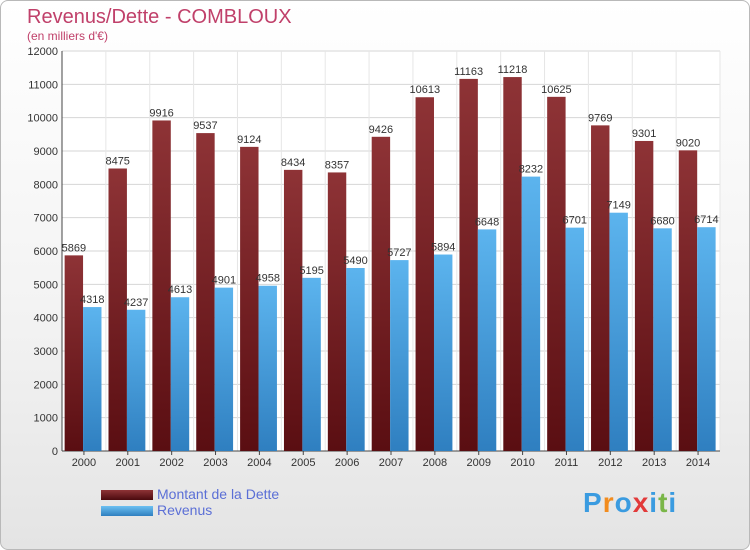  Describe the element at coordinates (623, 502) in the screenshot. I see `logo-letter: o` at that location.